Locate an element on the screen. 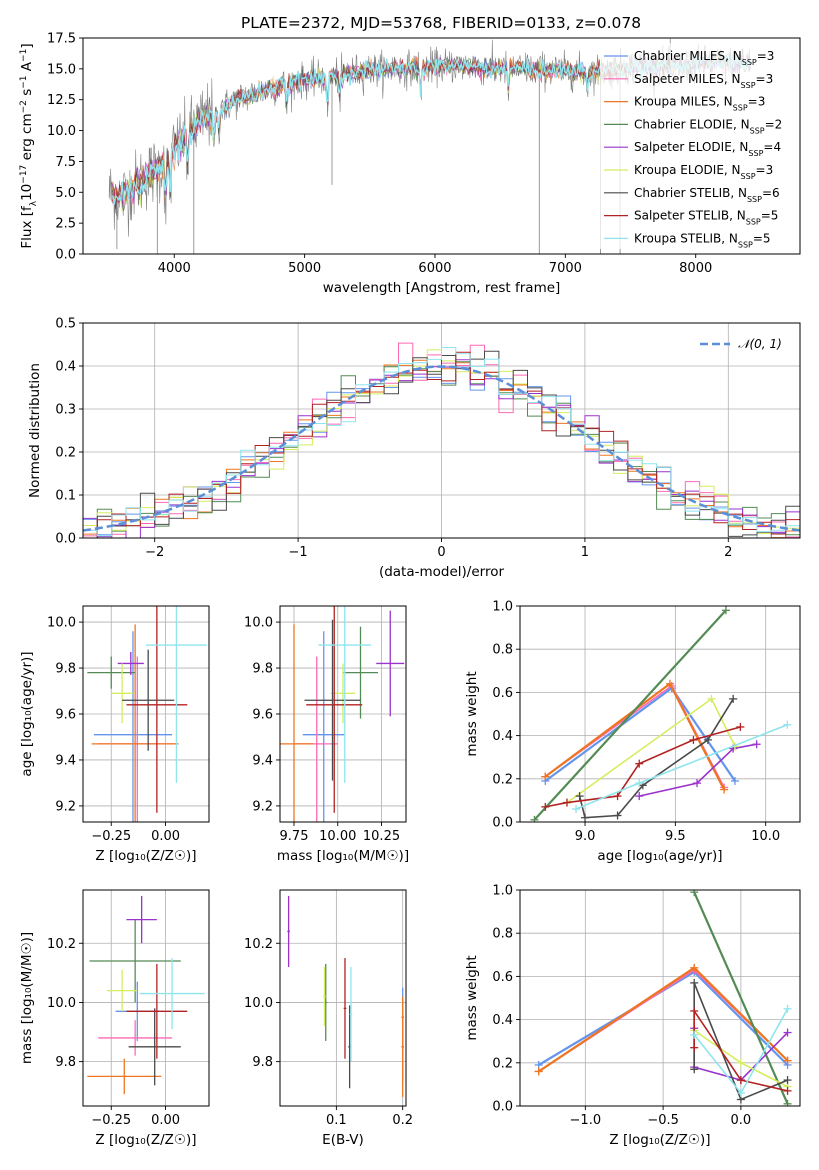  x-tick-label: 4000 is located at coordinates (174, 268).